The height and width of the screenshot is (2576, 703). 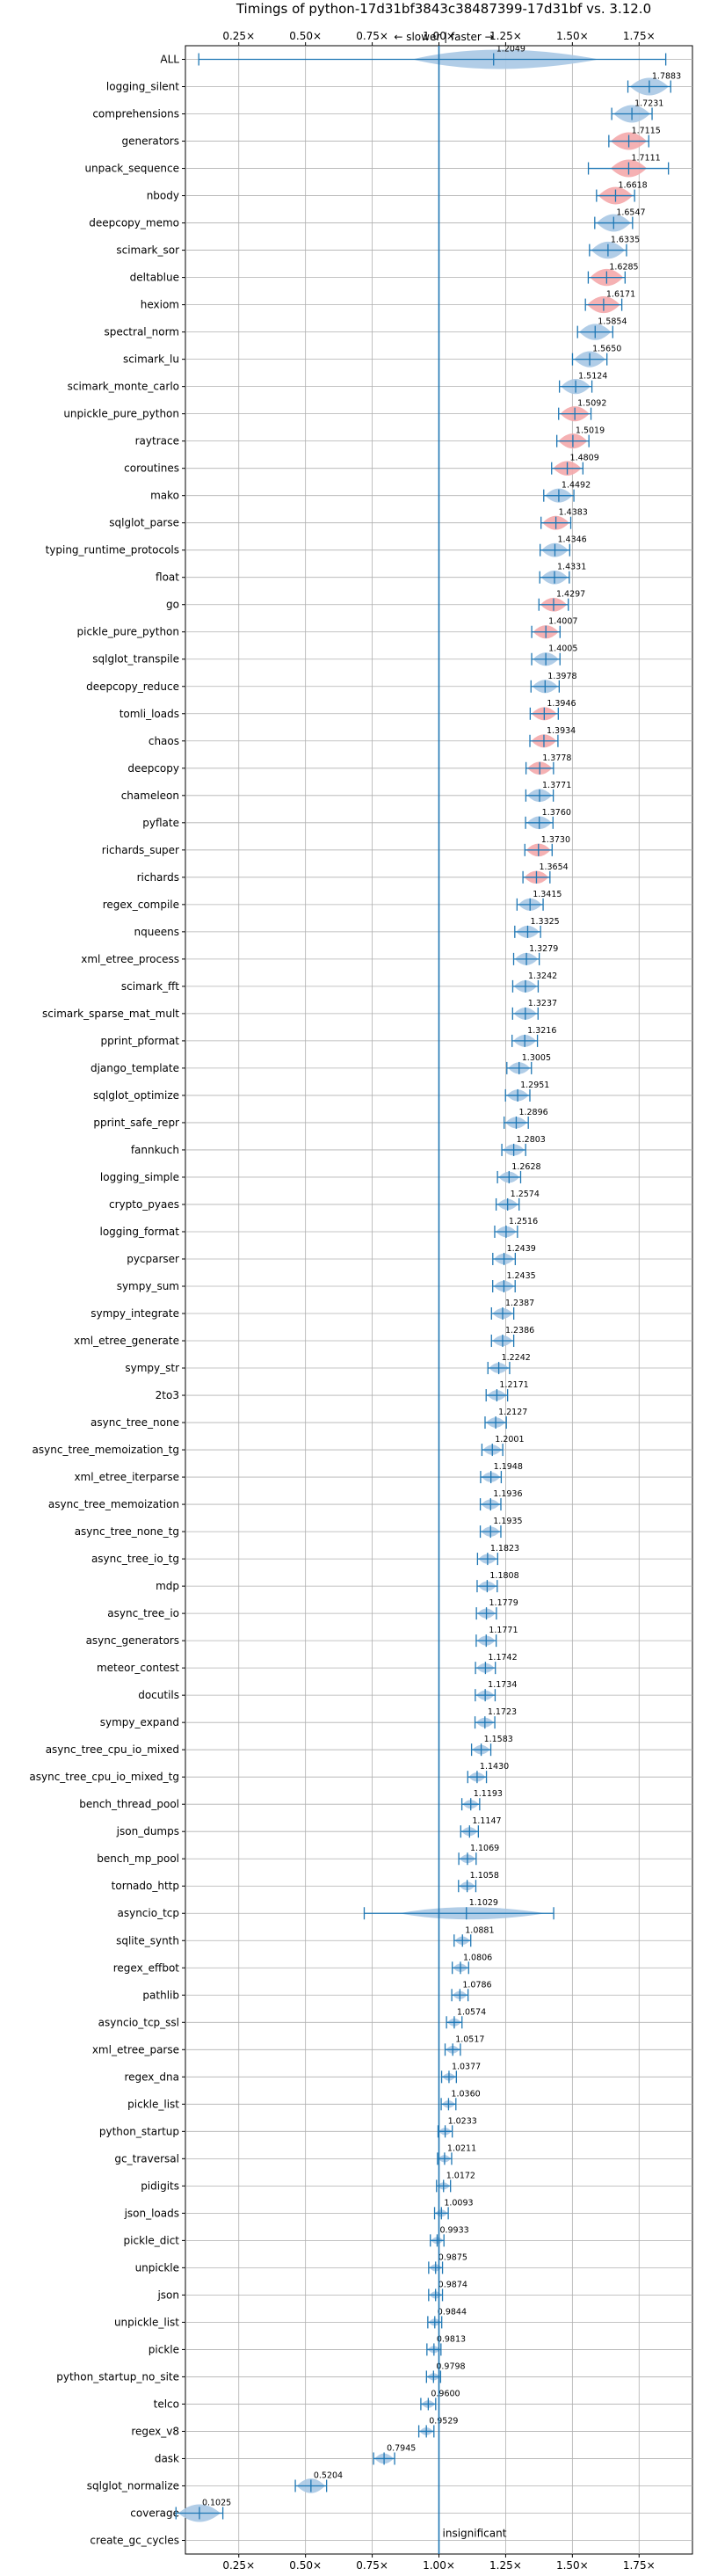 What do you see at coordinates (338, 1582) in the screenshot?
I see `benchmark-row: mdp 1.1808` at bounding box center [338, 1582].